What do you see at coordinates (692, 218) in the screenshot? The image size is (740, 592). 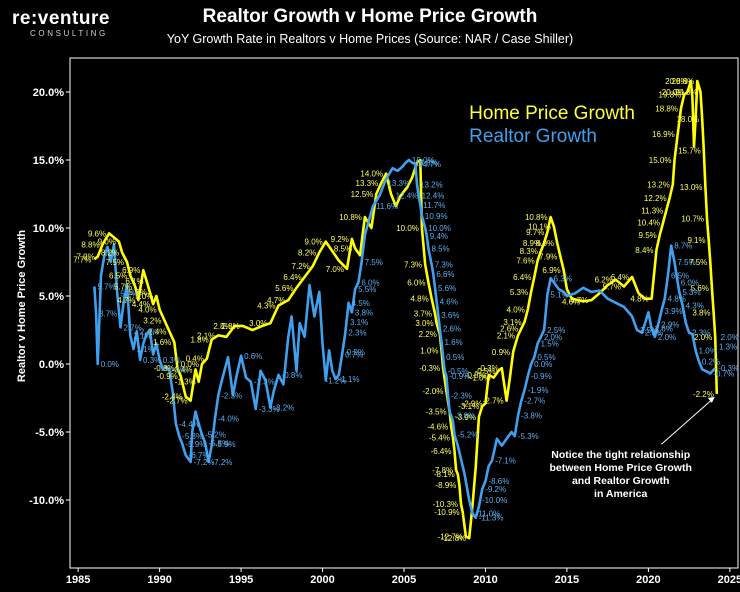 I see `data-label: 10.7%` at bounding box center [692, 218].